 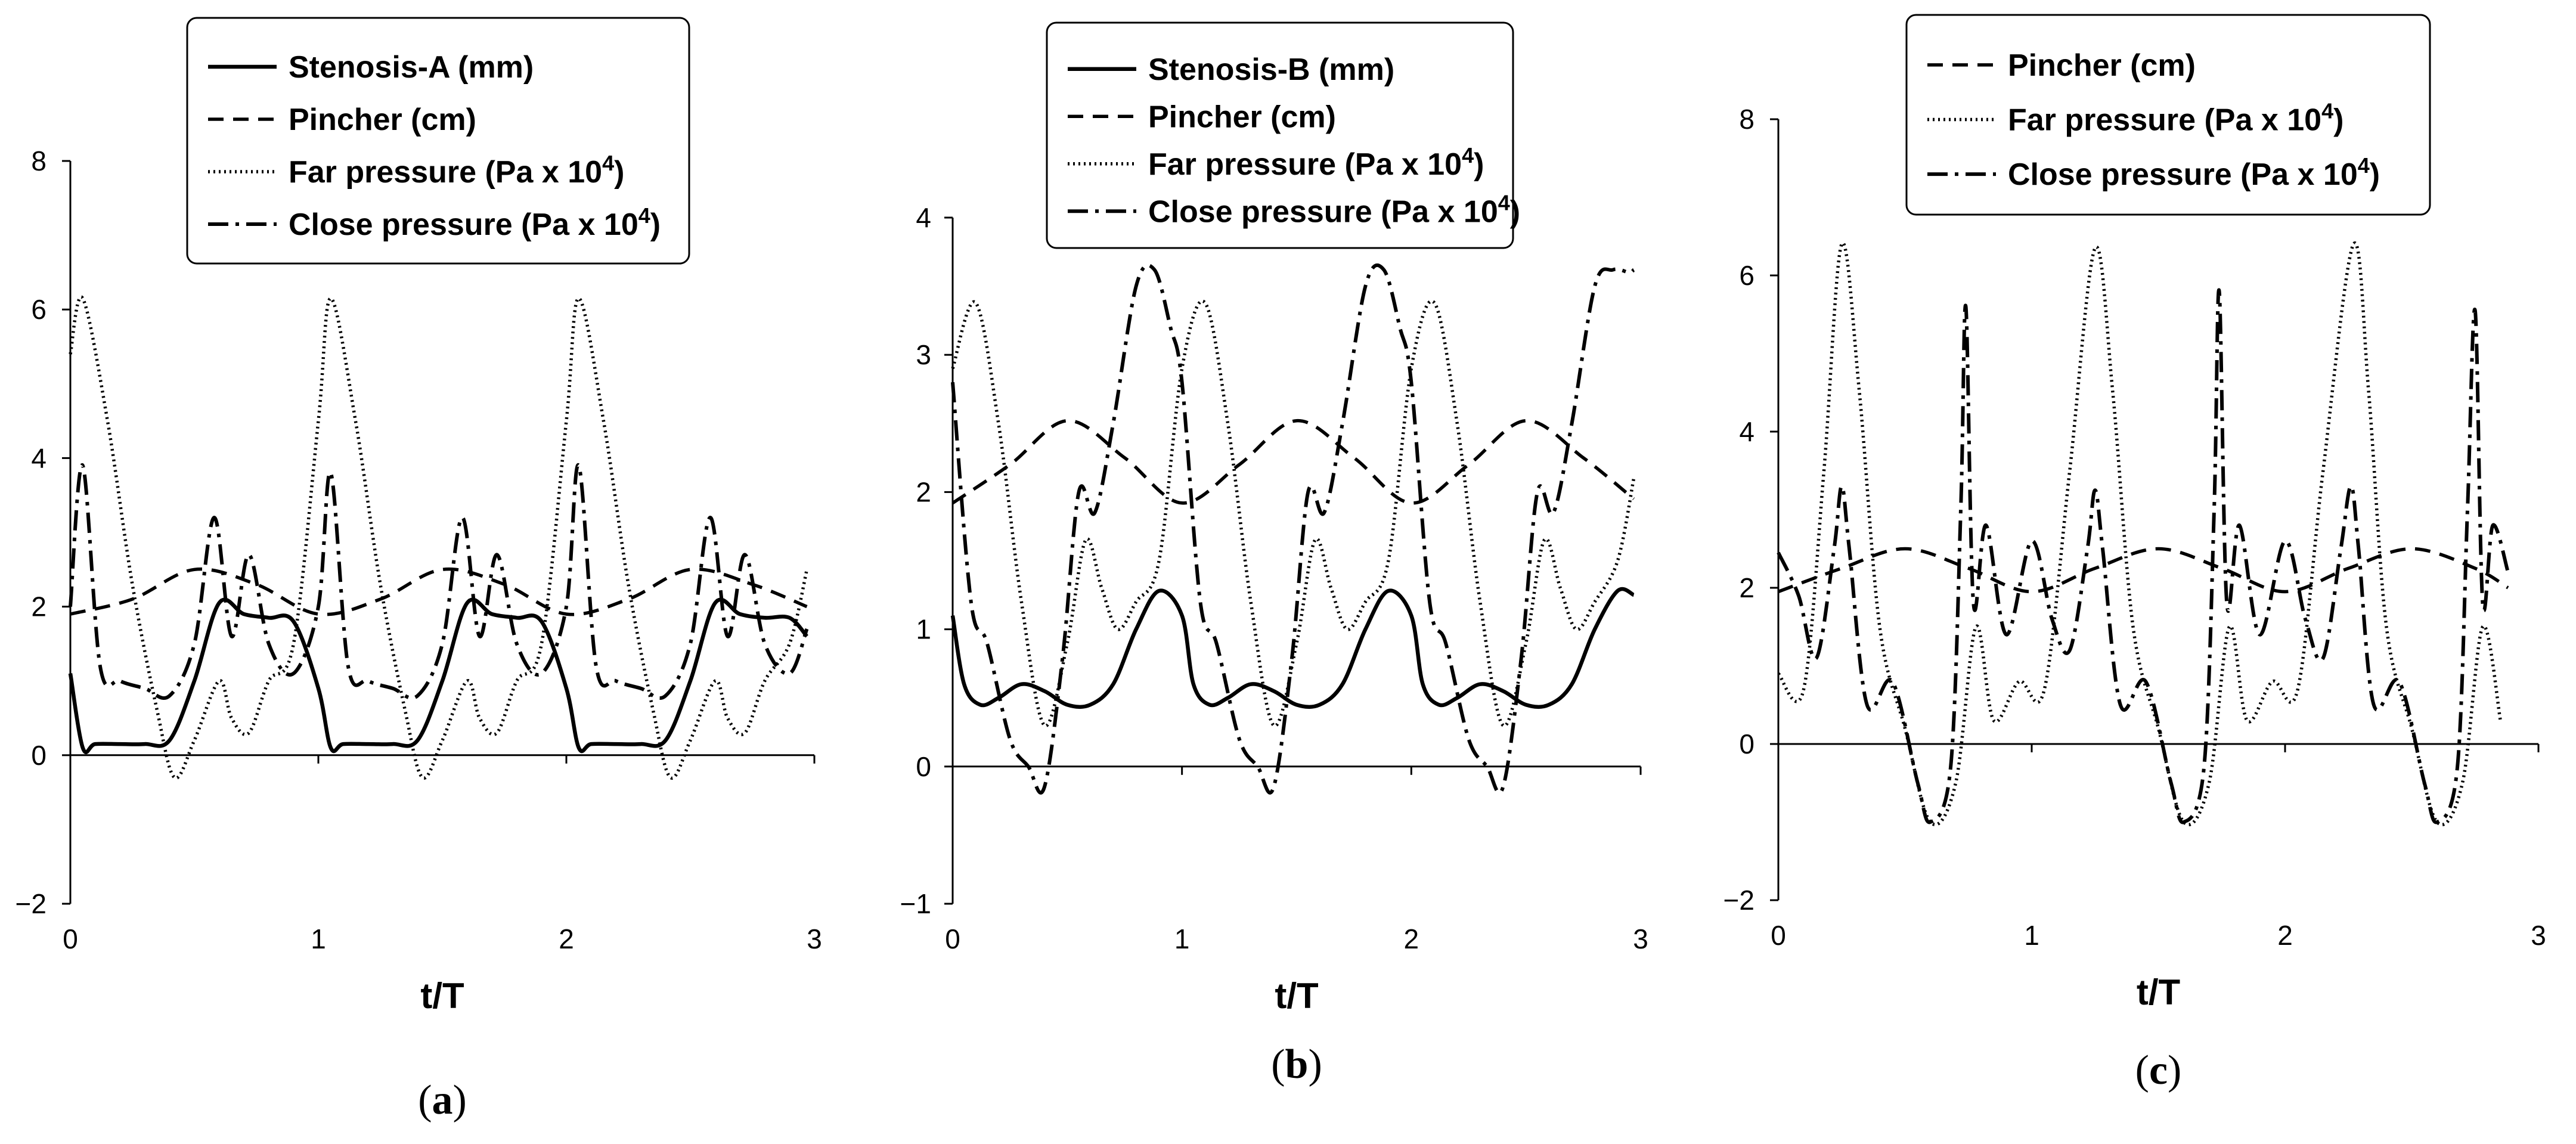 I want to click on y-tick-label: −1, so click(x=915, y=904).